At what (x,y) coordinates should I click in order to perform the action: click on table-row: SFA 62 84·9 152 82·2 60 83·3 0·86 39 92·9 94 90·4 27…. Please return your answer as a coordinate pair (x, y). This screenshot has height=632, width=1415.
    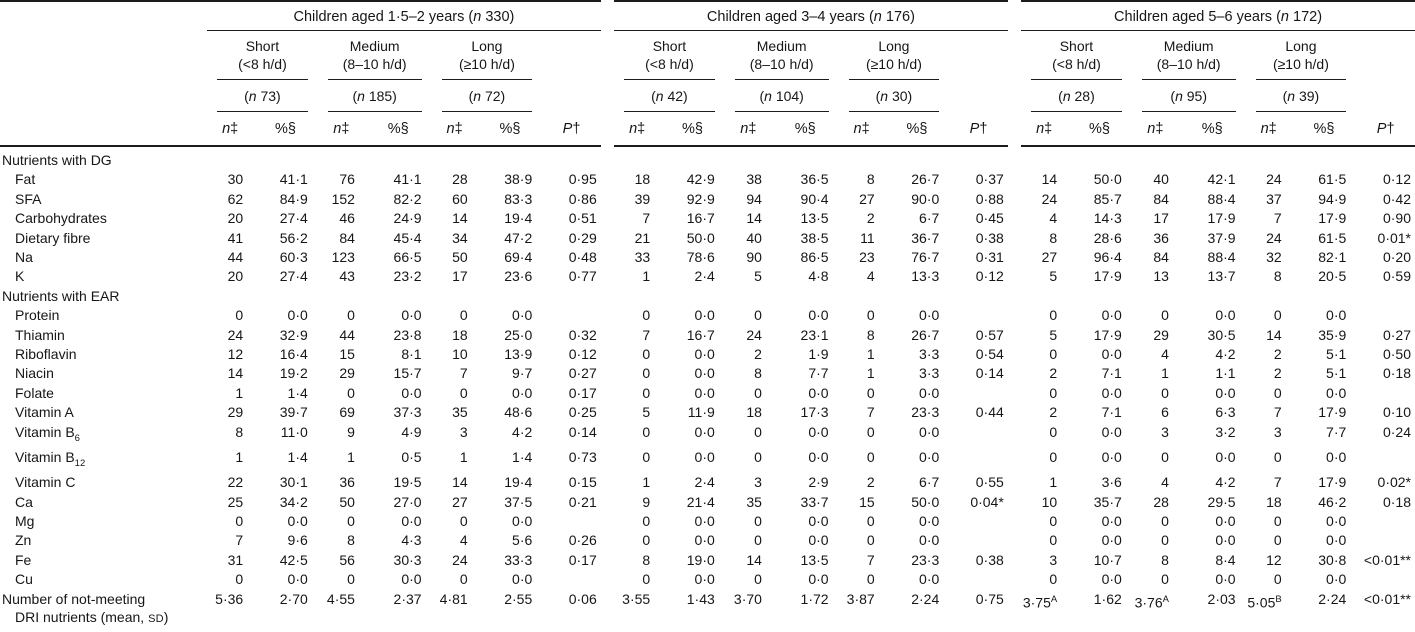
    Looking at the image, I should click on (707, 199).